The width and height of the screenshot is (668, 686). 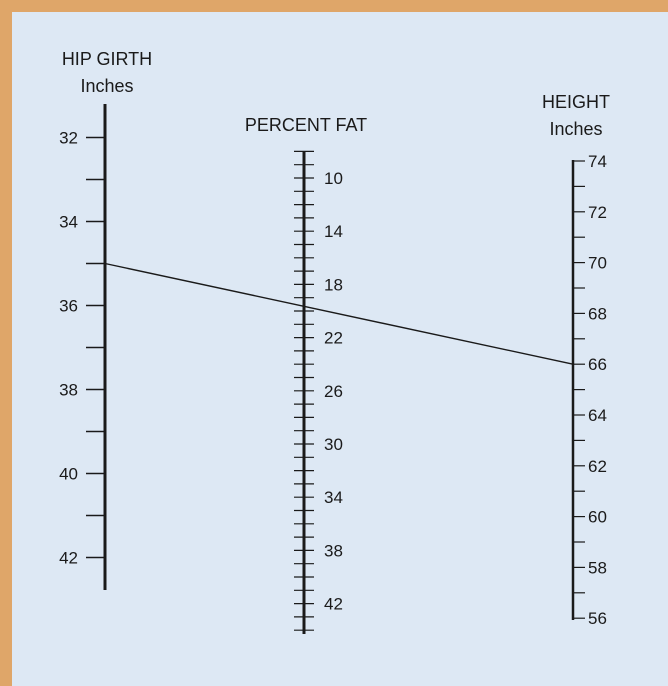 What do you see at coordinates (68, 390) in the screenshot?
I see `hip-girth-tick-label: 38` at bounding box center [68, 390].